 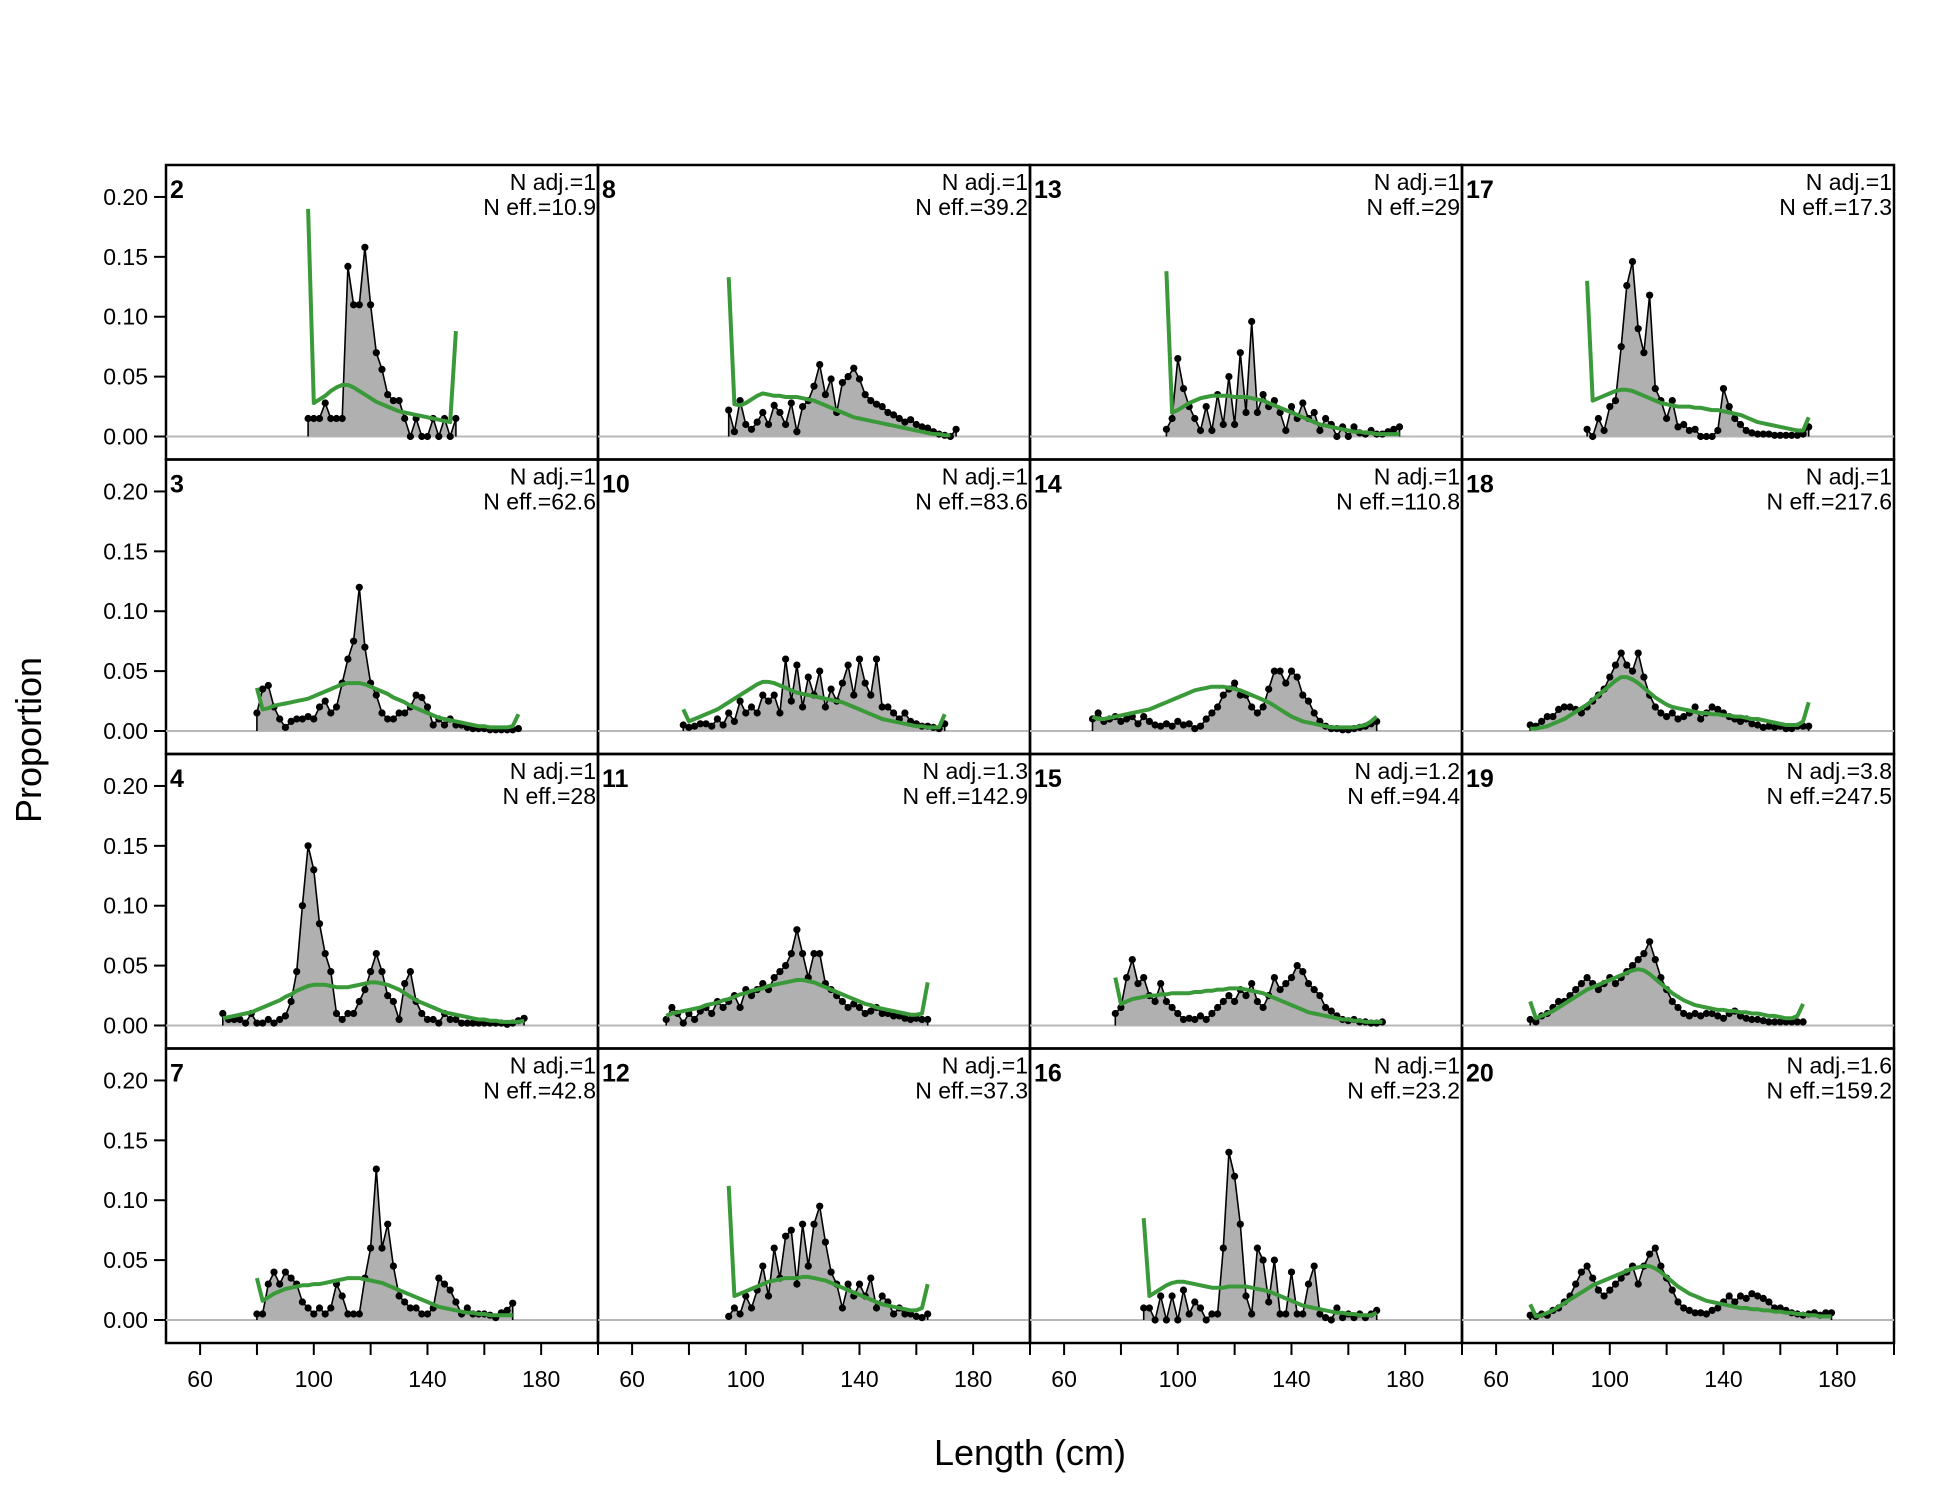 What do you see at coordinates (382, 607) in the screenshot?
I see `panel-3: 3 N adj.=1N eff.=62.6` at bounding box center [382, 607].